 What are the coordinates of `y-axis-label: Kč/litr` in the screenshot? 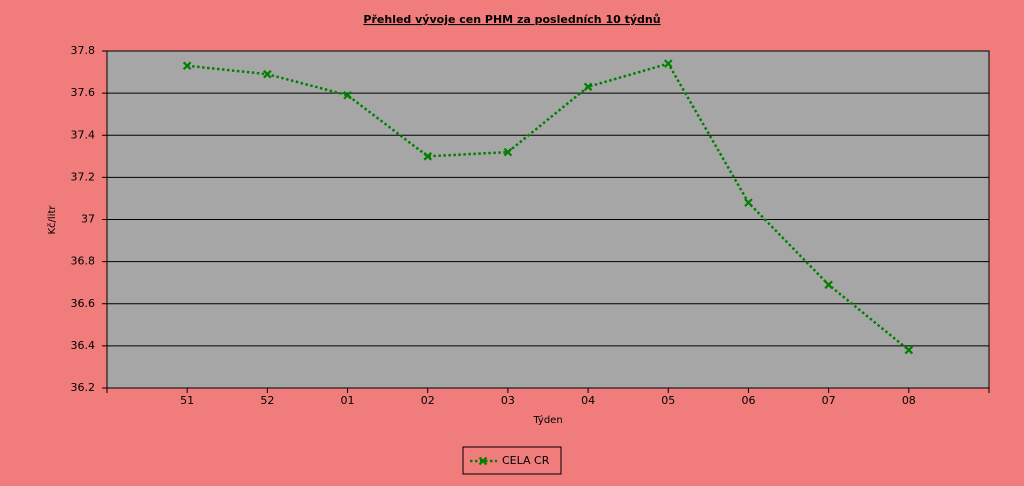 It's located at (52, 220).